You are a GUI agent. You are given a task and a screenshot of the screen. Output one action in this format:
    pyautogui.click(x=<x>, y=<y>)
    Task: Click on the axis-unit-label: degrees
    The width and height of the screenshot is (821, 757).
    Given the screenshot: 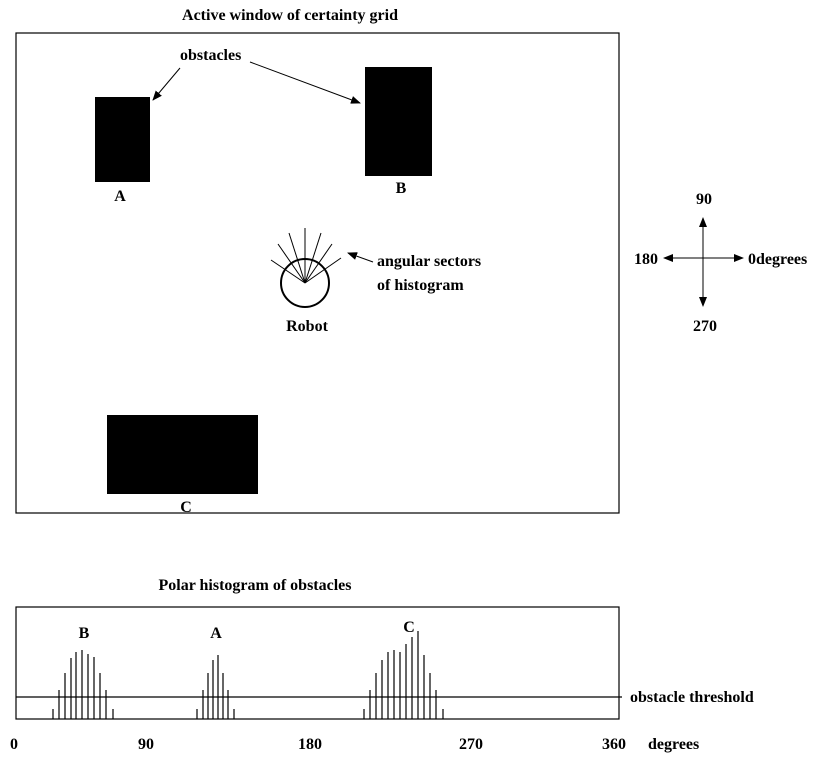 What is the action you would take?
    pyautogui.click(x=673, y=744)
    